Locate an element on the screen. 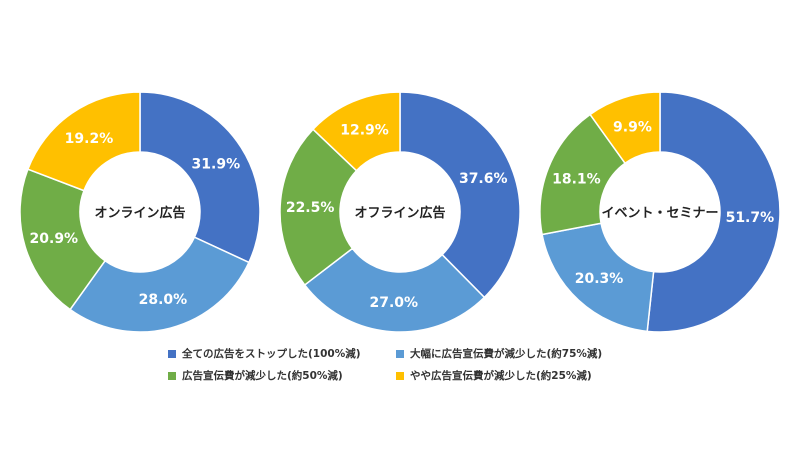 The image size is (800, 450). legend-item-reduced-50: 広告宣伝費が減少した(約50%減) is located at coordinates (282, 375).